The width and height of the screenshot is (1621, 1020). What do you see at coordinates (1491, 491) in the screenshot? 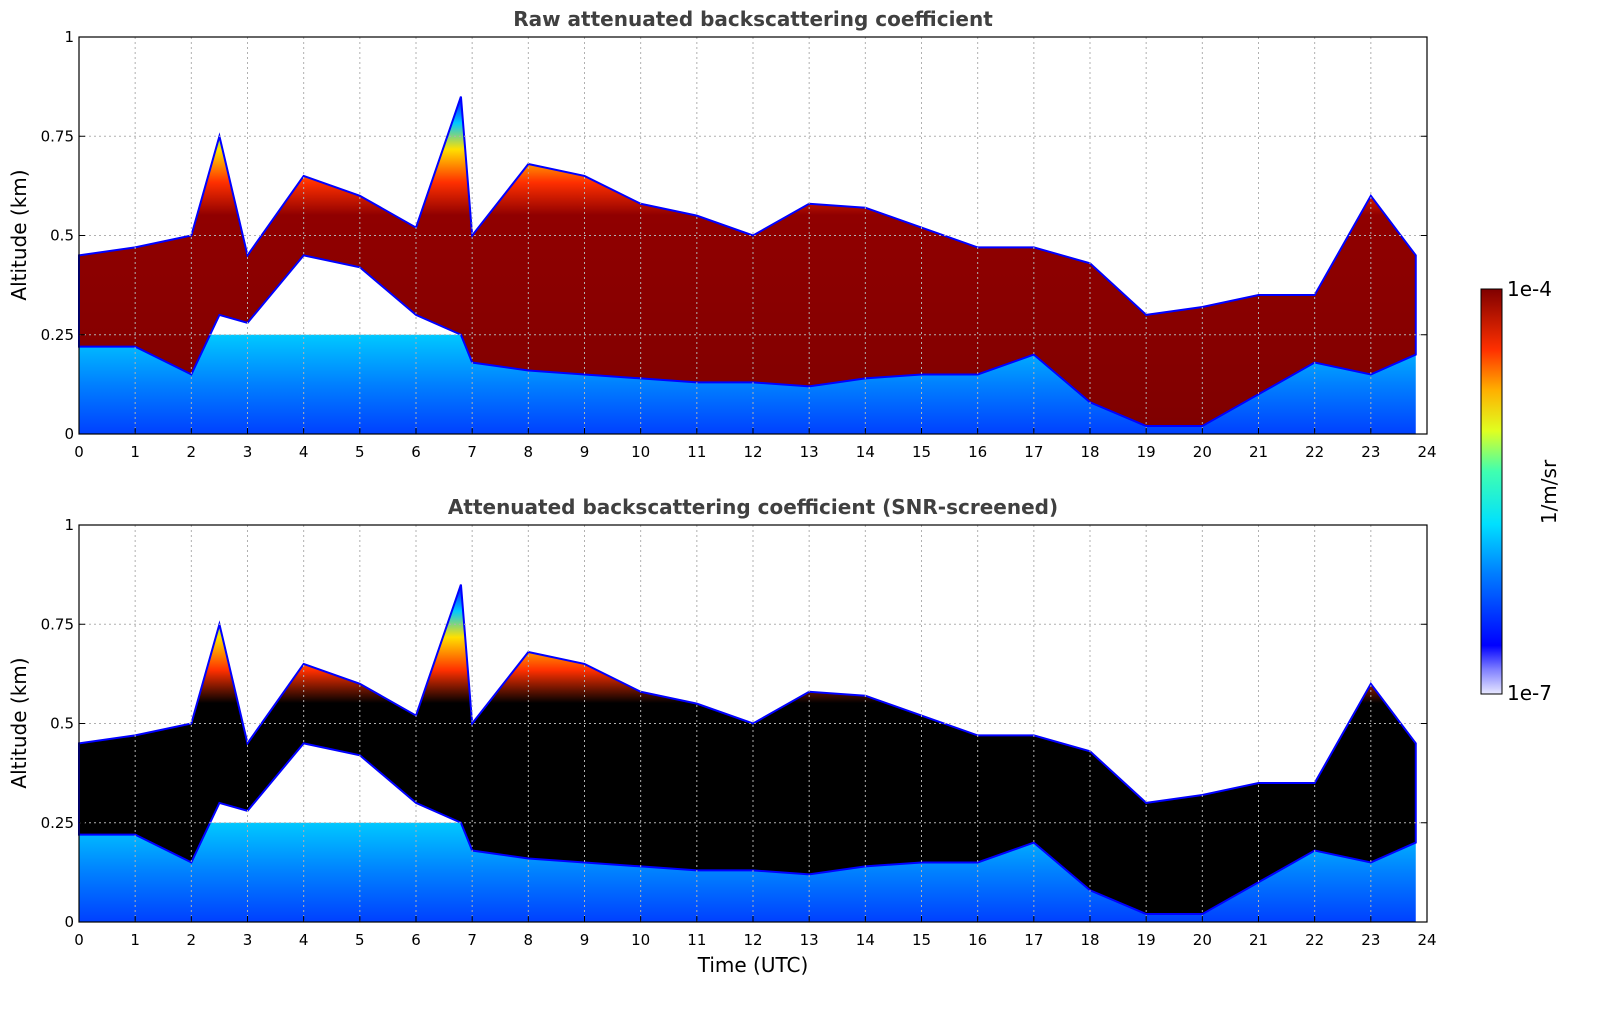
I see `colorbar-gradient` at bounding box center [1491, 491].